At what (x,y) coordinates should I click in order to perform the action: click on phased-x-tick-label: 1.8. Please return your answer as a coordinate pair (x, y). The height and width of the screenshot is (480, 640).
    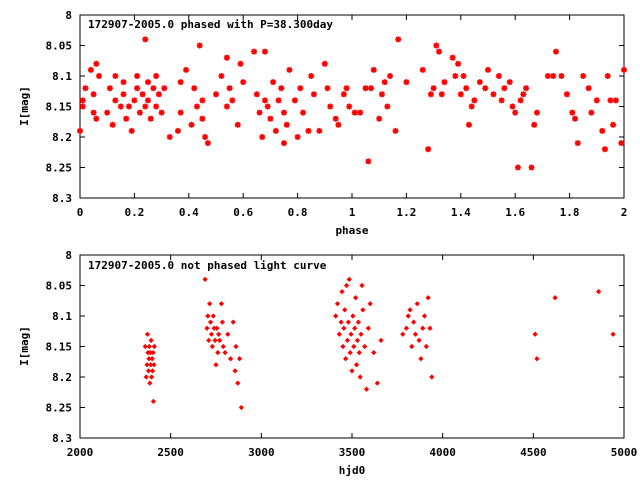
    Looking at the image, I should click on (570, 212).